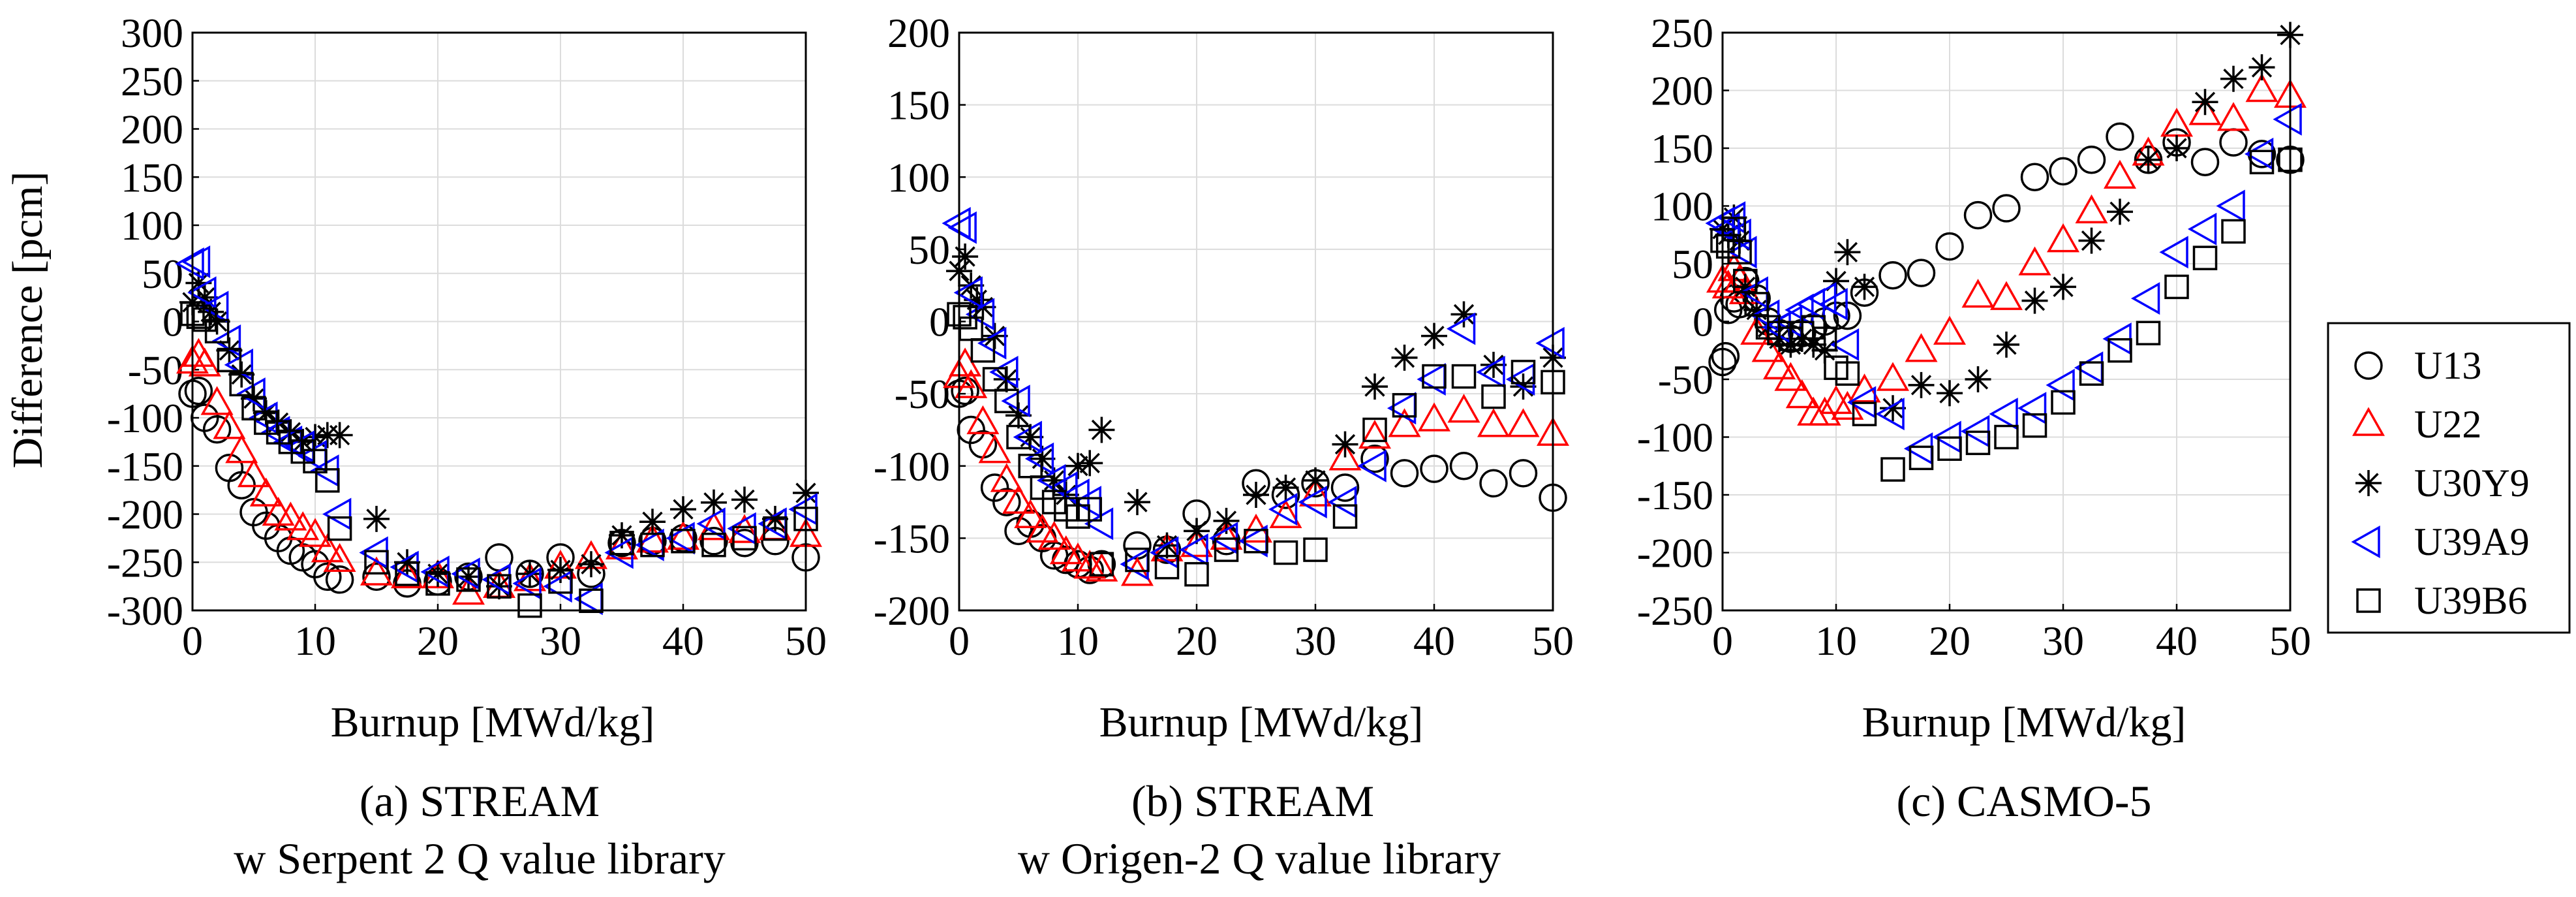  Describe the element at coordinates (28, 319) in the screenshot. I see `y-axis-label-a: Difference [pcm]` at that location.